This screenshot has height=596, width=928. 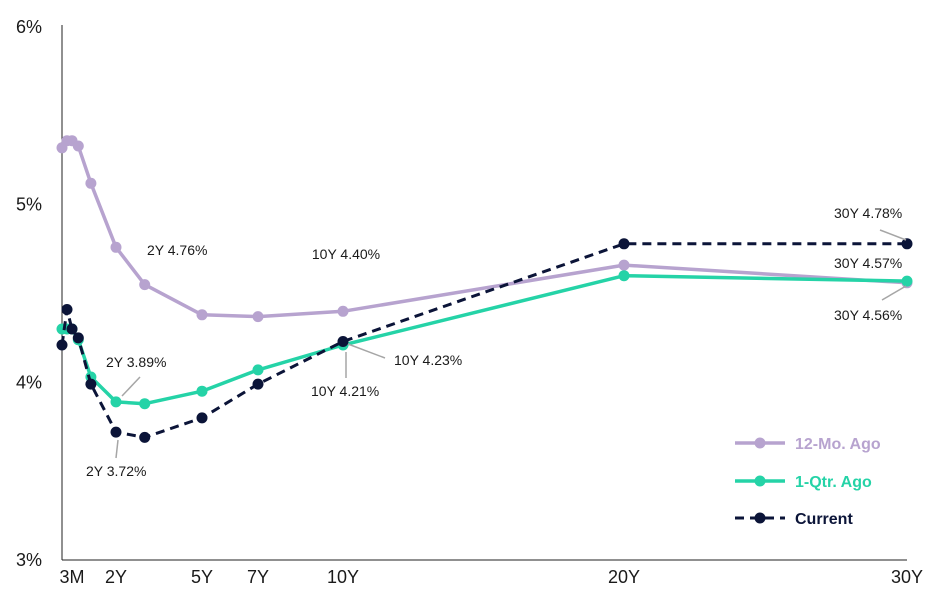 What do you see at coordinates (343, 577) in the screenshot?
I see `x-tick-label: 10Y` at bounding box center [343, 577].